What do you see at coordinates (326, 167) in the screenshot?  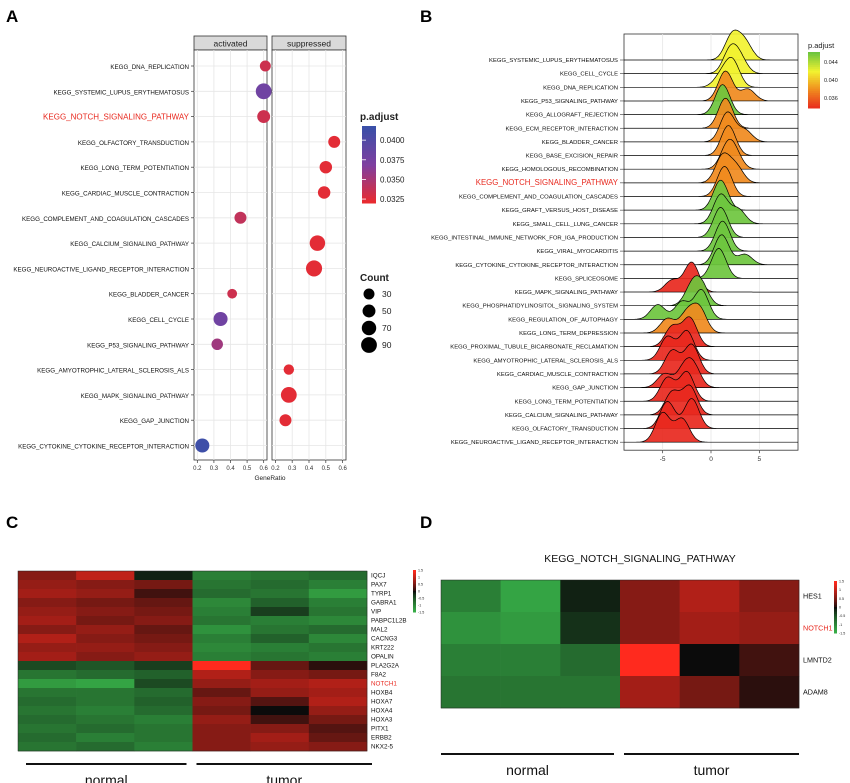 I see `dot-kegg-long-term-potentiation` at bounding box center [326, 167].